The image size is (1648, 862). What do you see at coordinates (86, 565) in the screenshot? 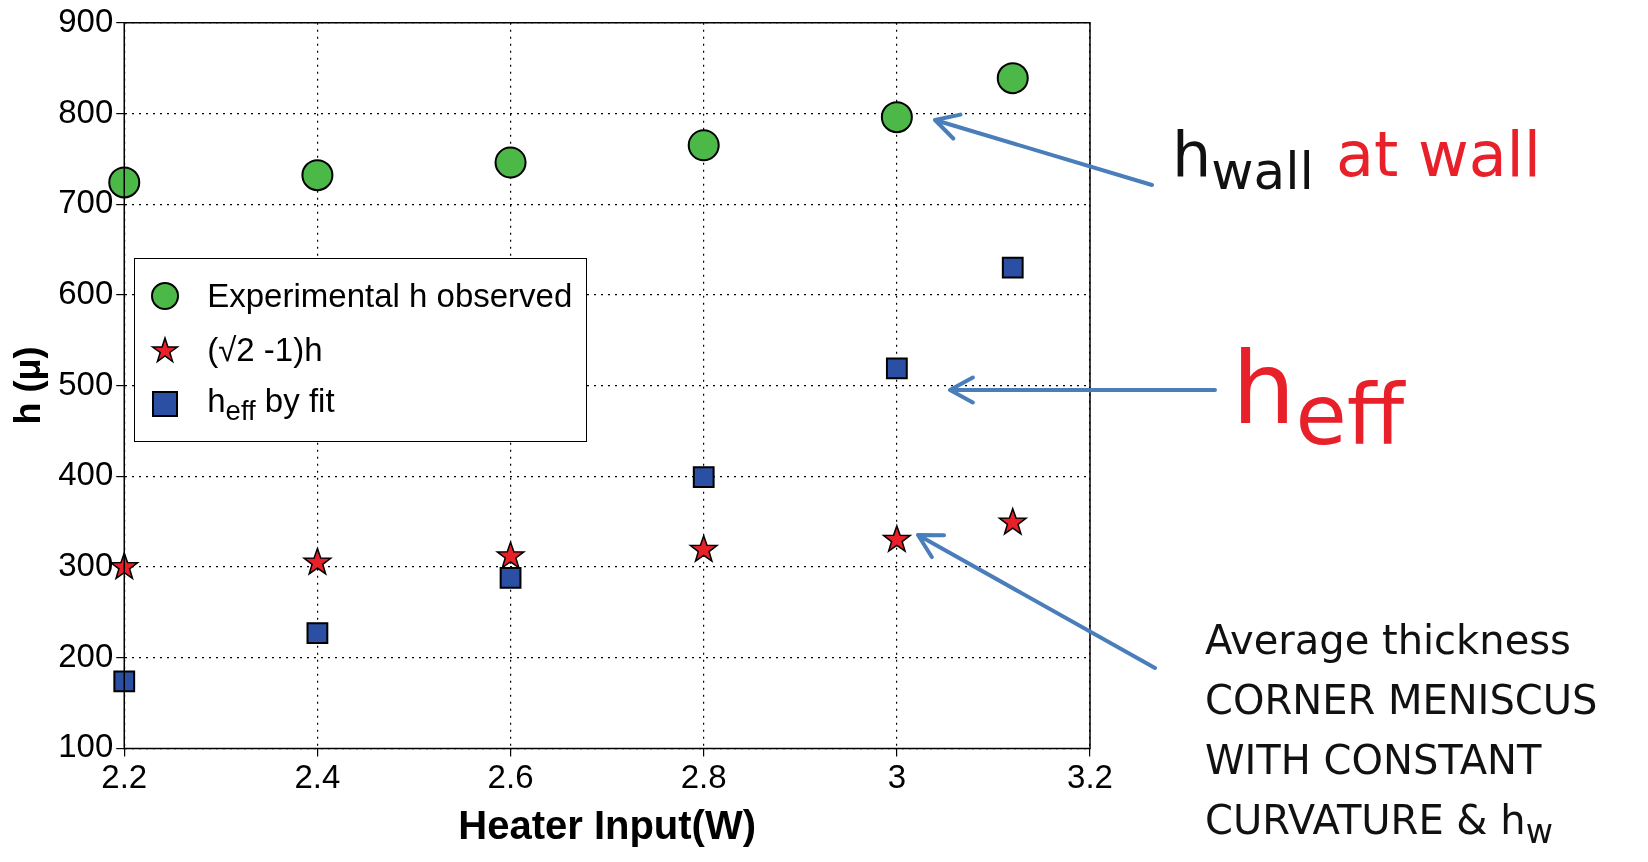
I see `y-tick-label: 300` at bounding box center [86, 565].